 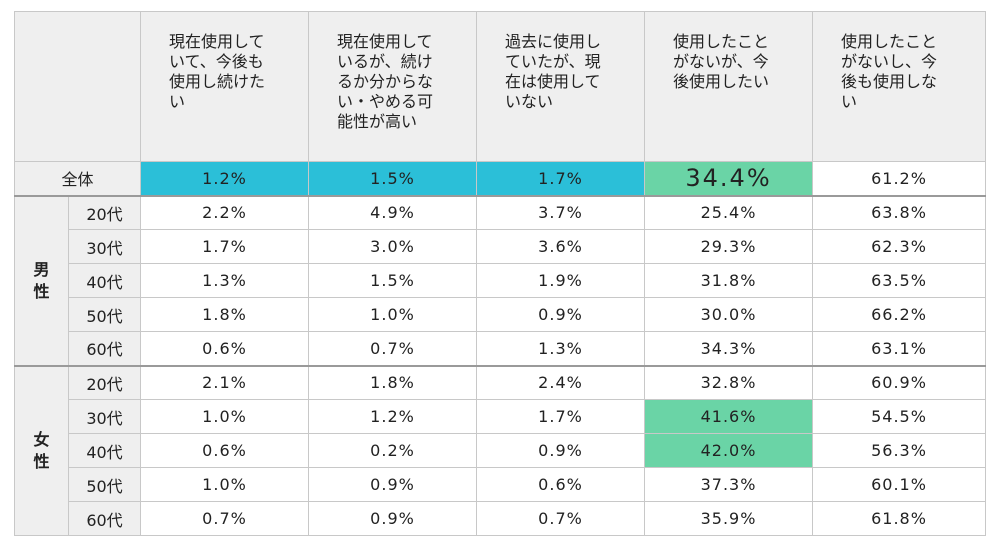 I want to click on col-header-5: 使用したこと がないし、今 後も使用しな い, so click(x=899, y=86).